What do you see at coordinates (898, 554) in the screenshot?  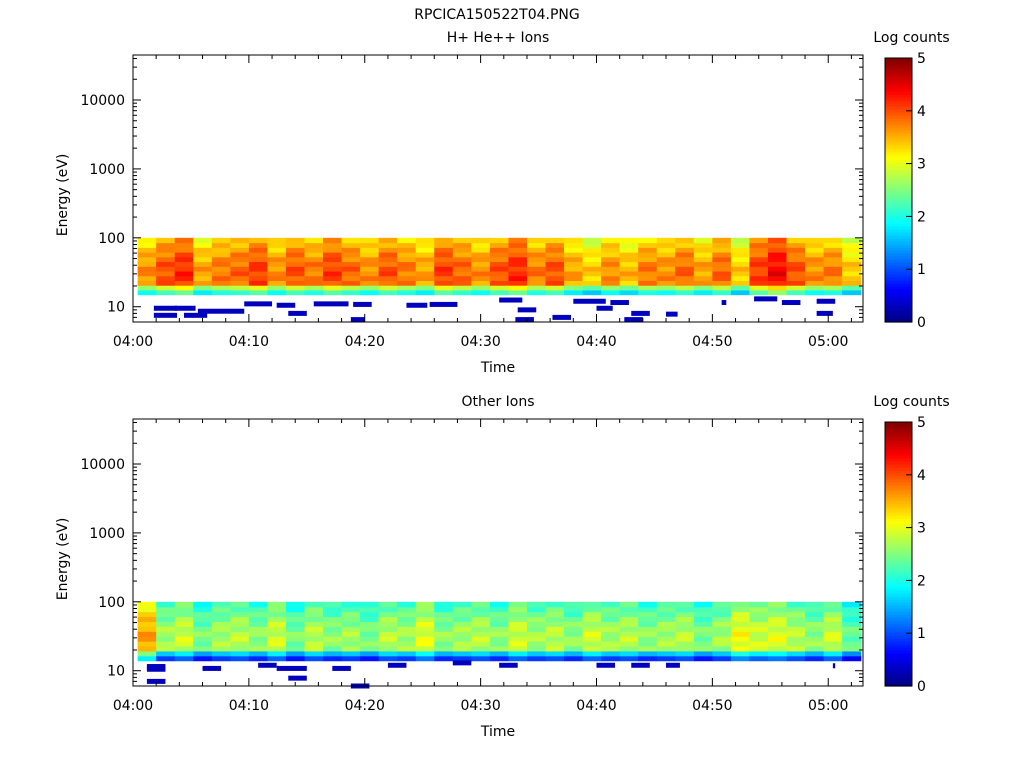 I see `colorbar-frame` at bounding box center [898, 554].